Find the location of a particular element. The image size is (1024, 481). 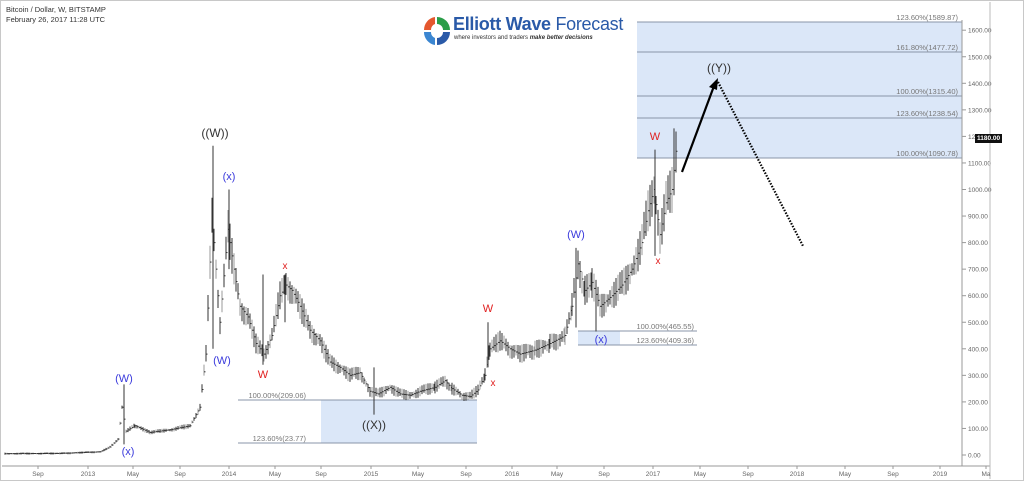

svg-text: 300.00 is located at coordinates (978, 376).